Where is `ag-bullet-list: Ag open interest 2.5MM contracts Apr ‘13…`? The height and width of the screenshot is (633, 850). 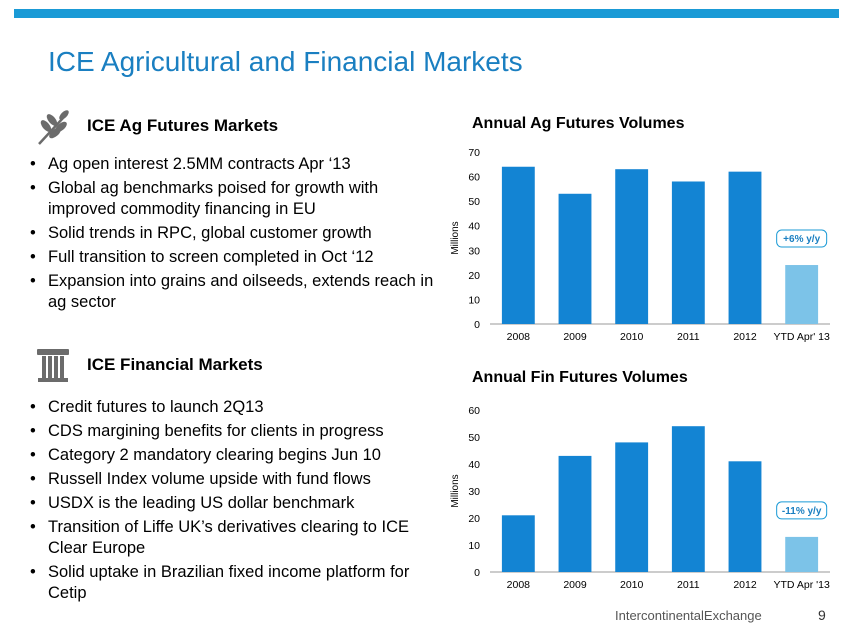 ag-bullet-list: Ag open interest 2.5MM contracts Apr ‘13… is located at coordinates (232, 235).